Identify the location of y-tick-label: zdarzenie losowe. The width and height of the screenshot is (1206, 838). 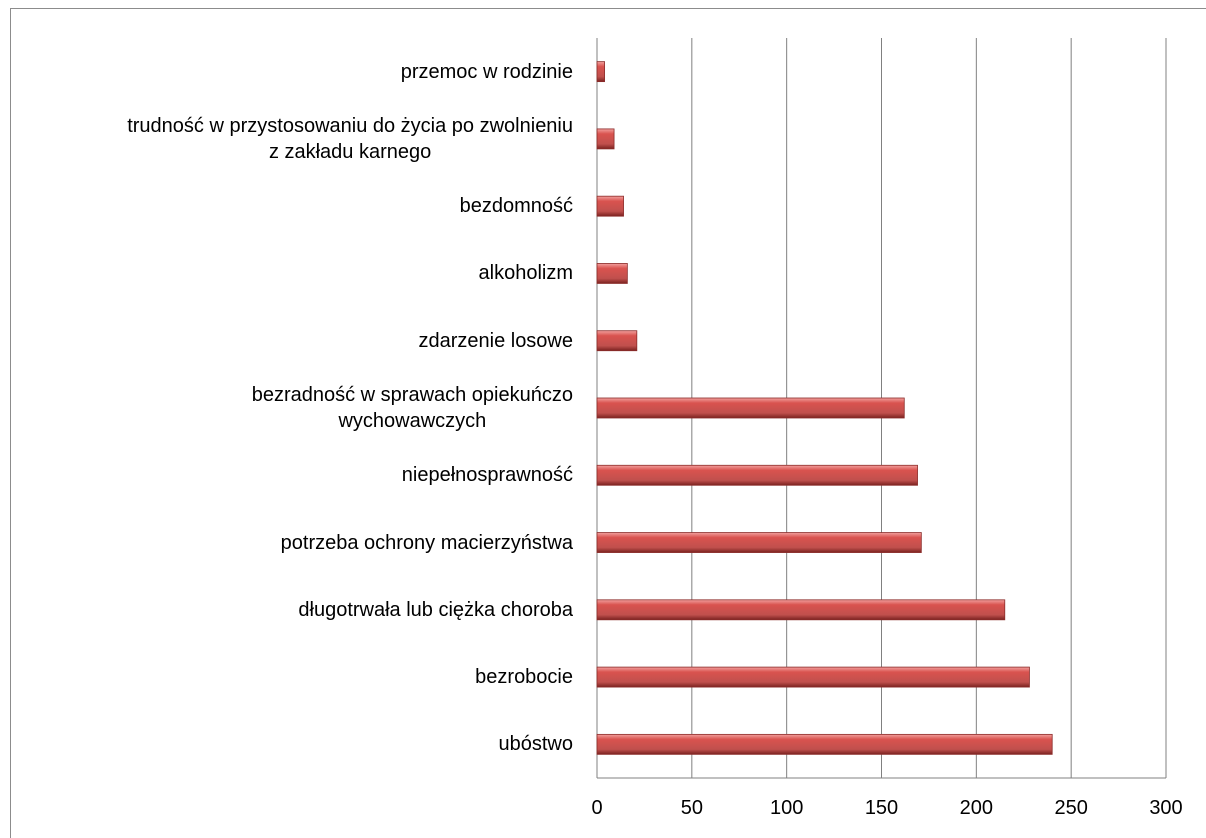
(495, 340).